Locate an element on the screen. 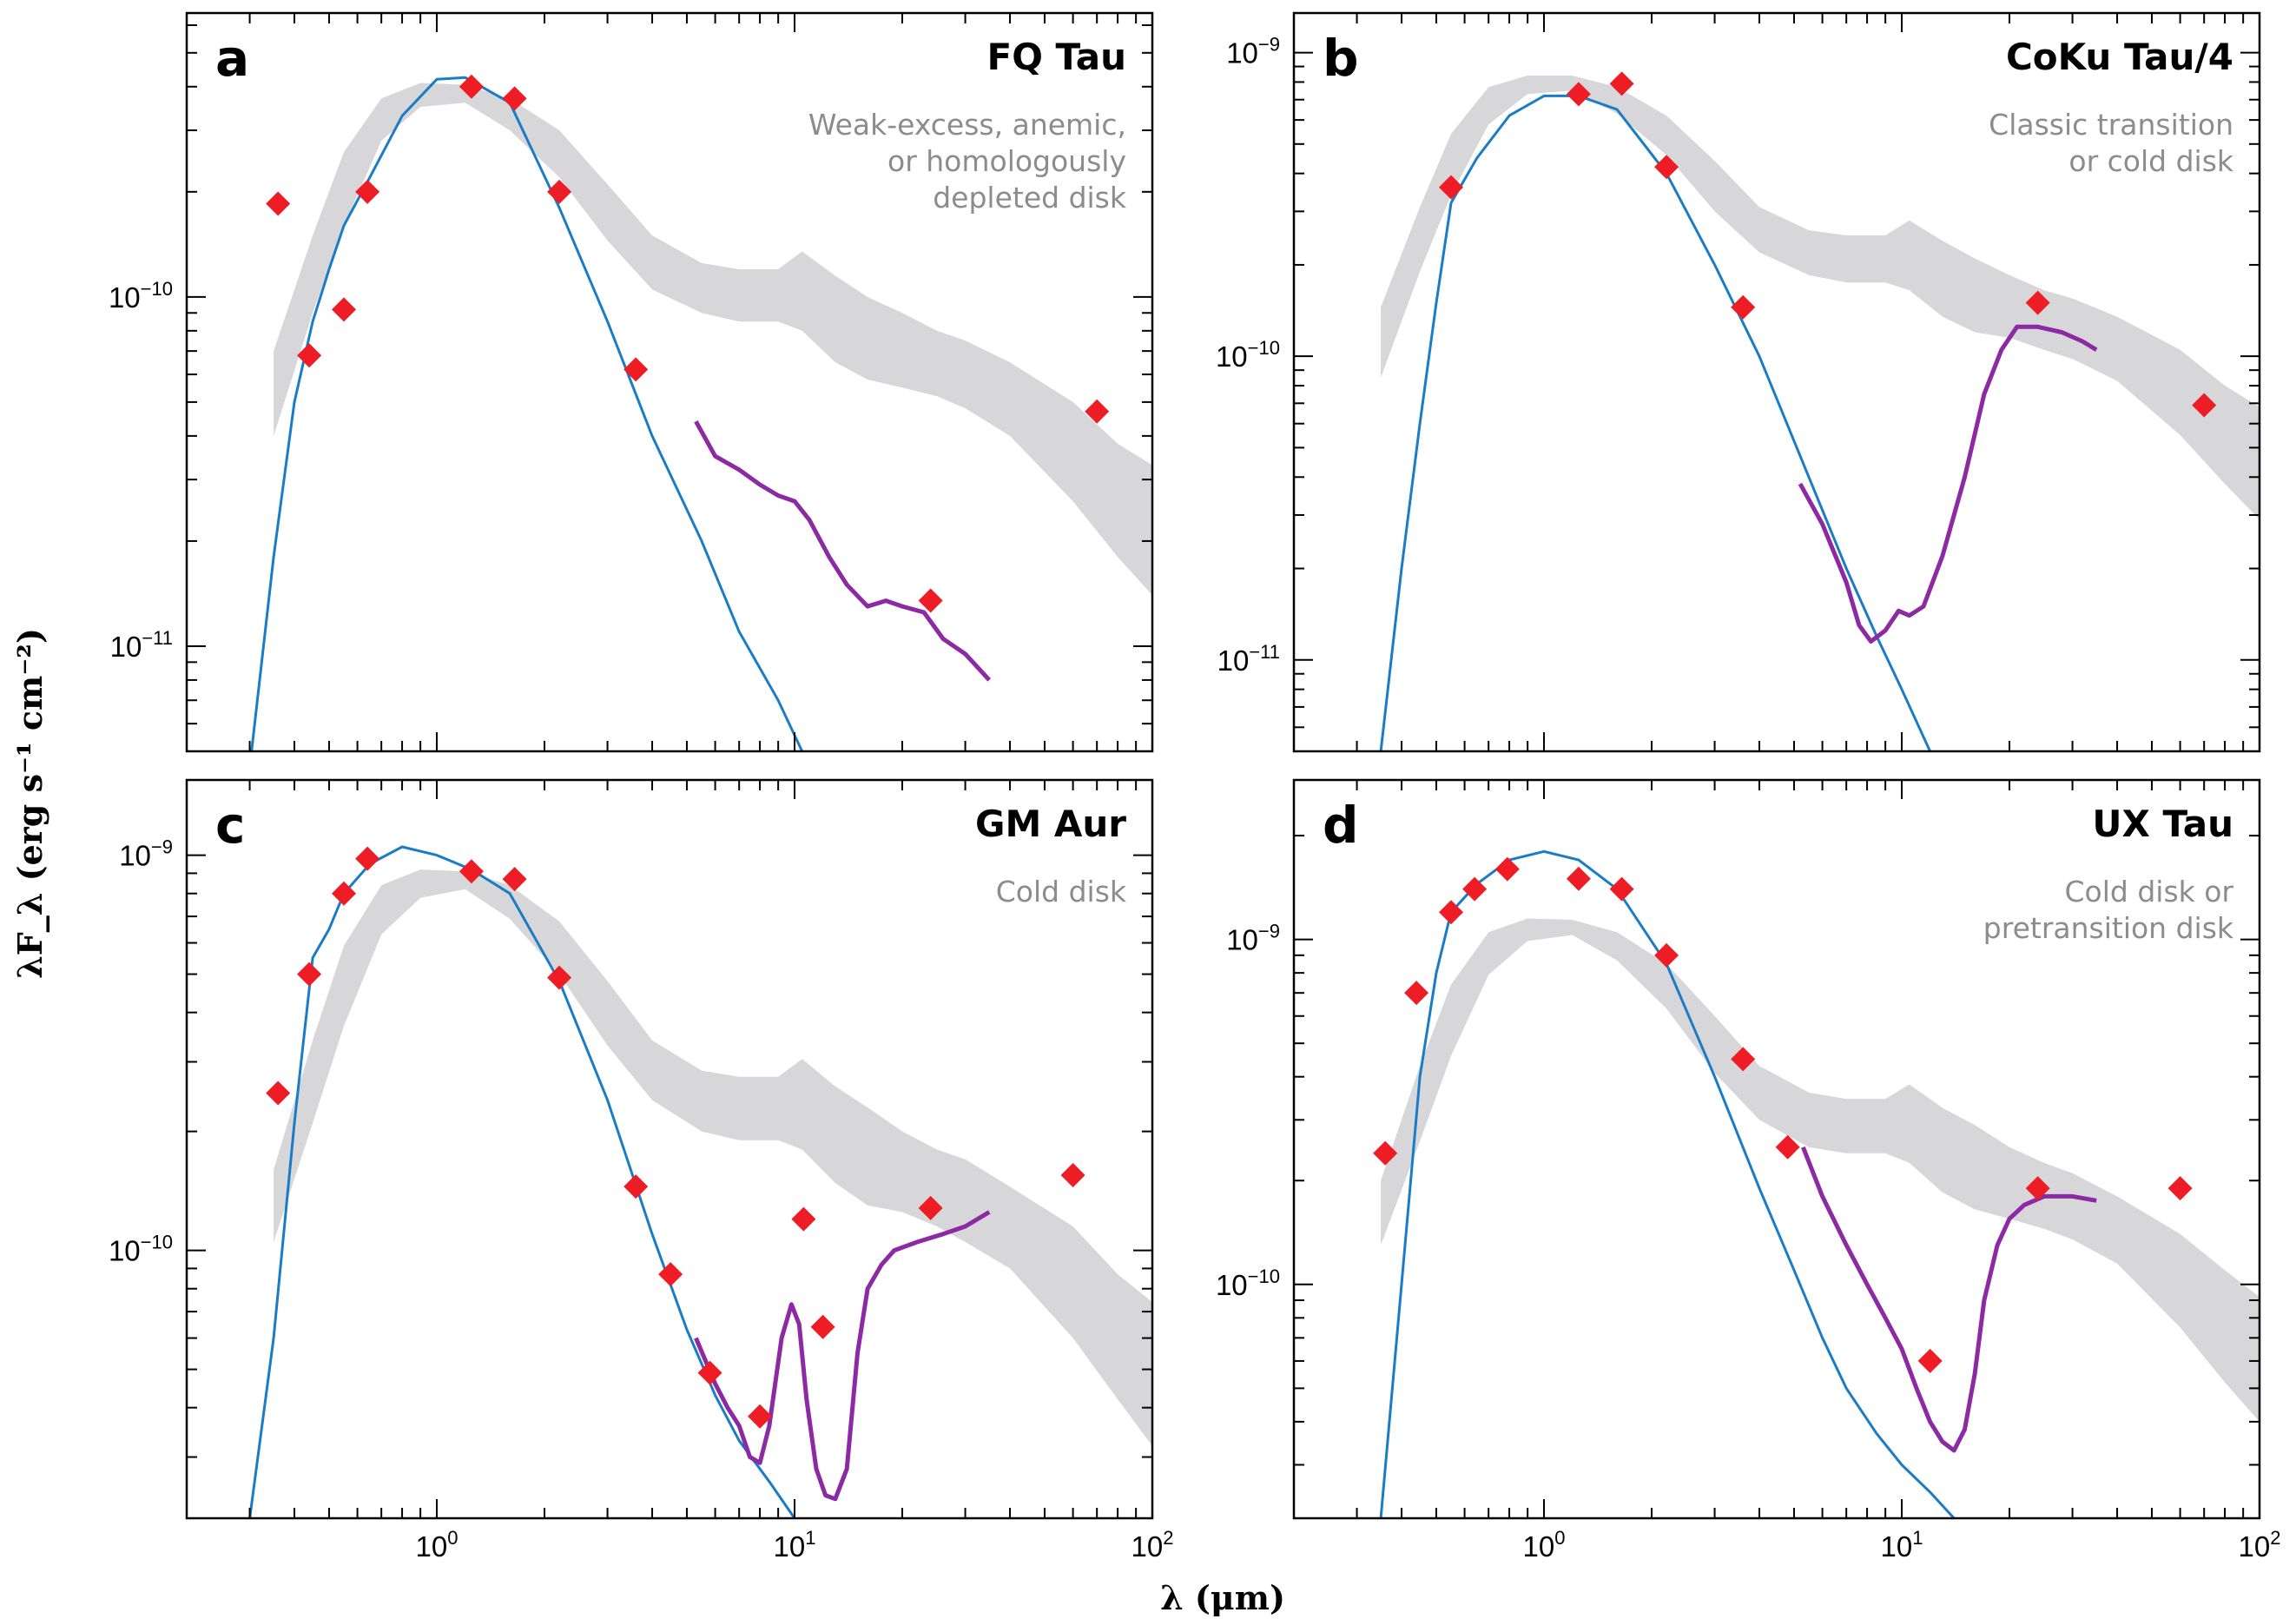  star-name: GM Aur is located at coordinates (1050, 824).